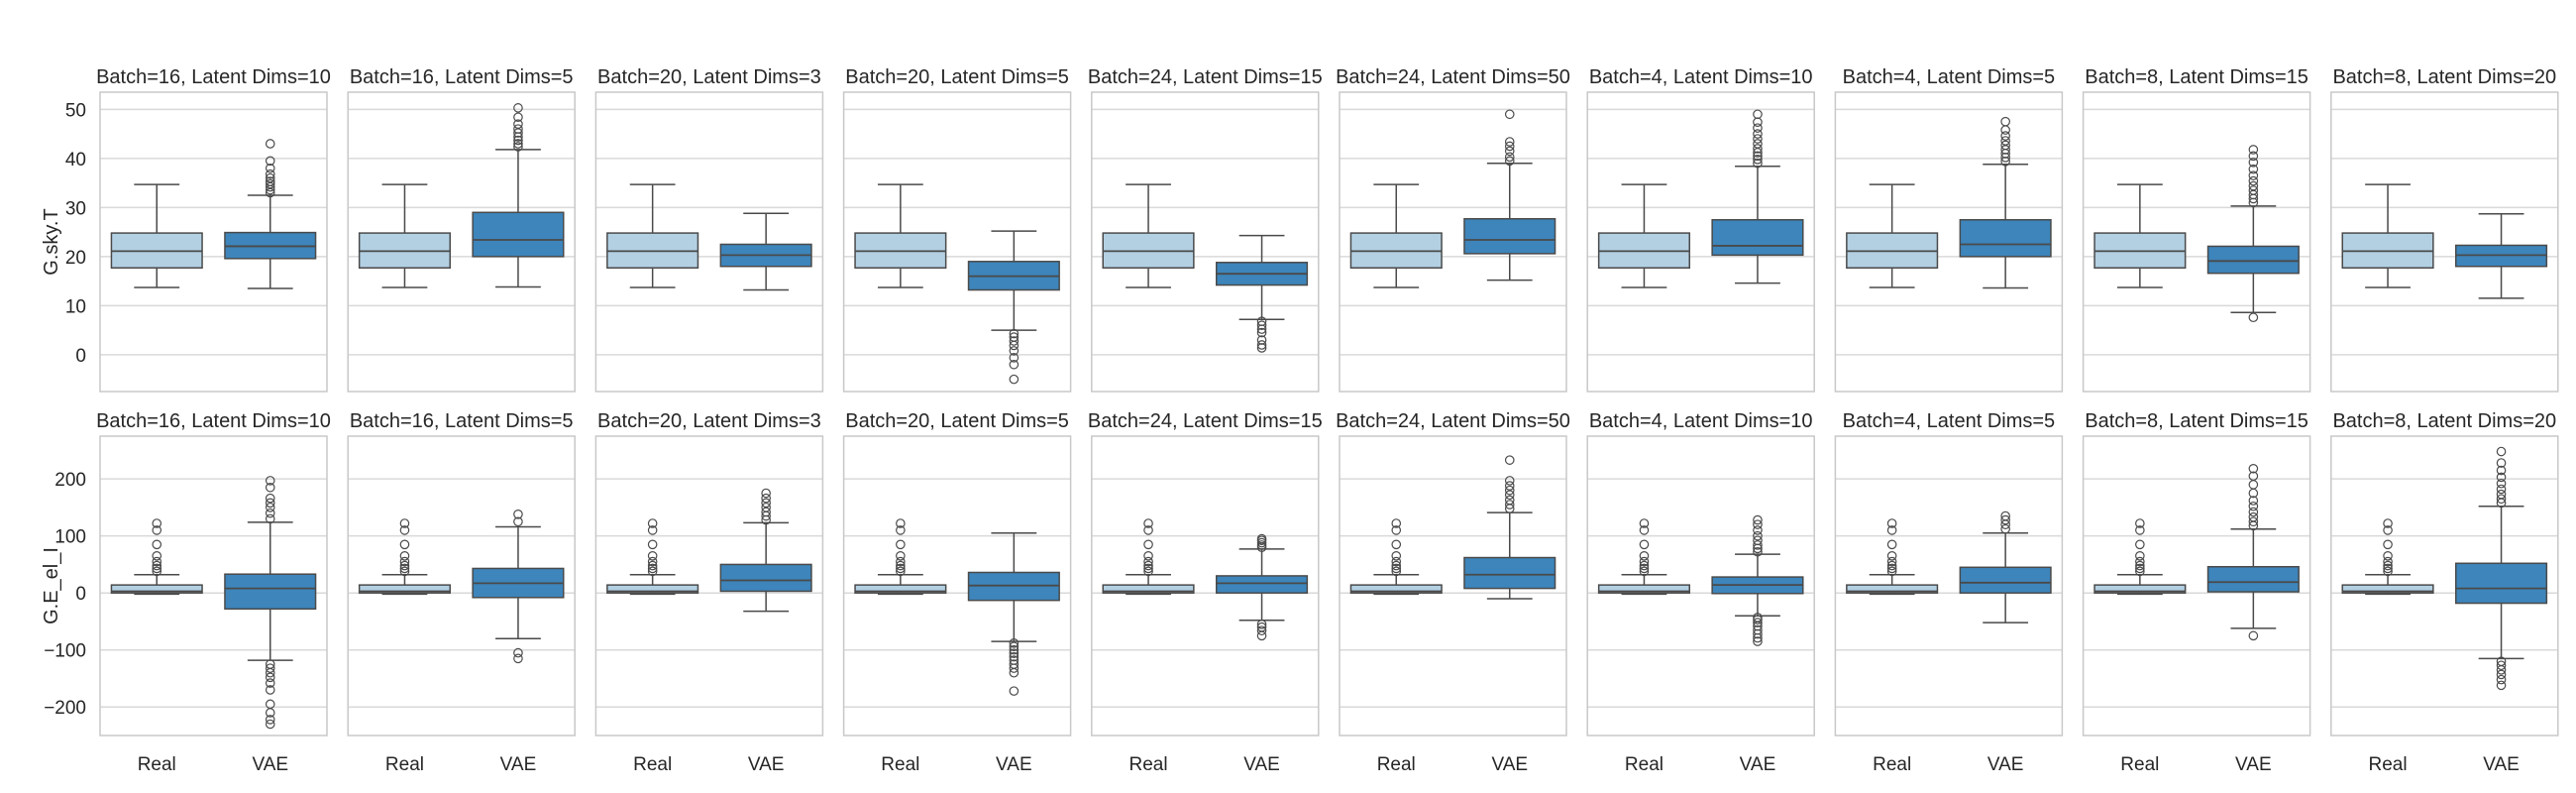 The width and height of the screenshot is (2576, 793). What do you see at coordinates (2196, 77) in the screenshot?
I see `panel-title: Batch=8, Latent Dims=15` at bounding box center [2196, 77].